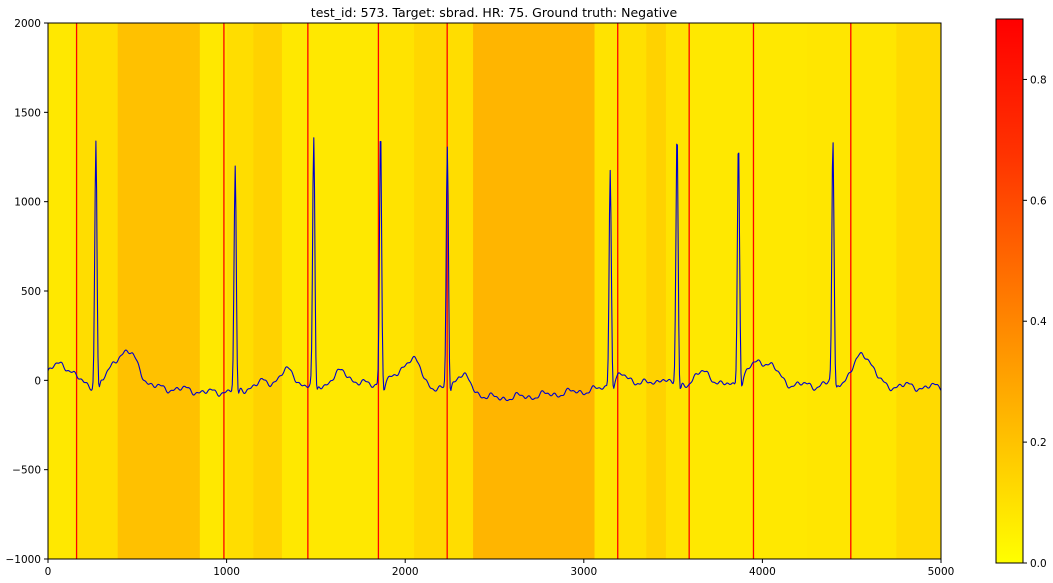  What do you see at coordinates (500, 568) in the screenshot?
I see `x-axis: 0 1000 2000 3000 4000 5000` at bounding box center [500, 568].